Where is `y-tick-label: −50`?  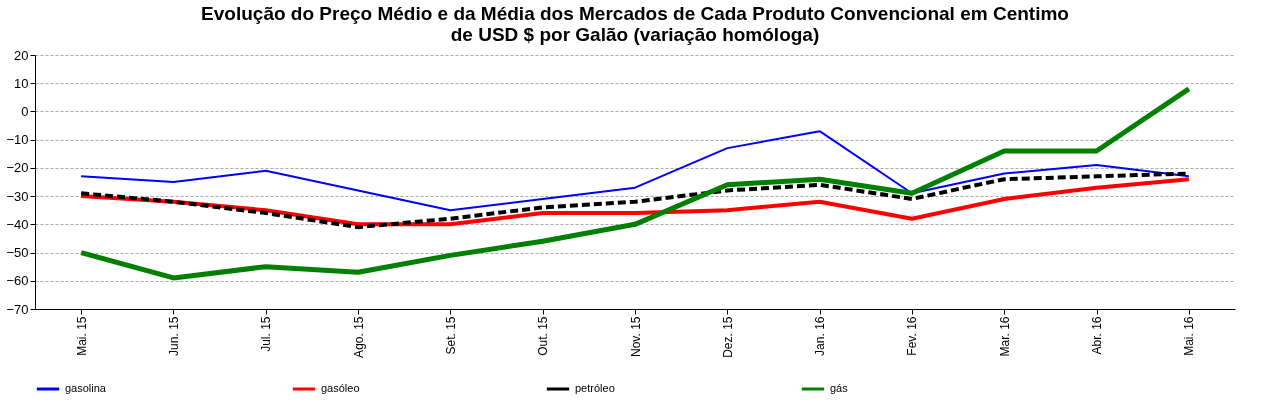 y-tick-label: −50 is located at coordinates (17, 253).